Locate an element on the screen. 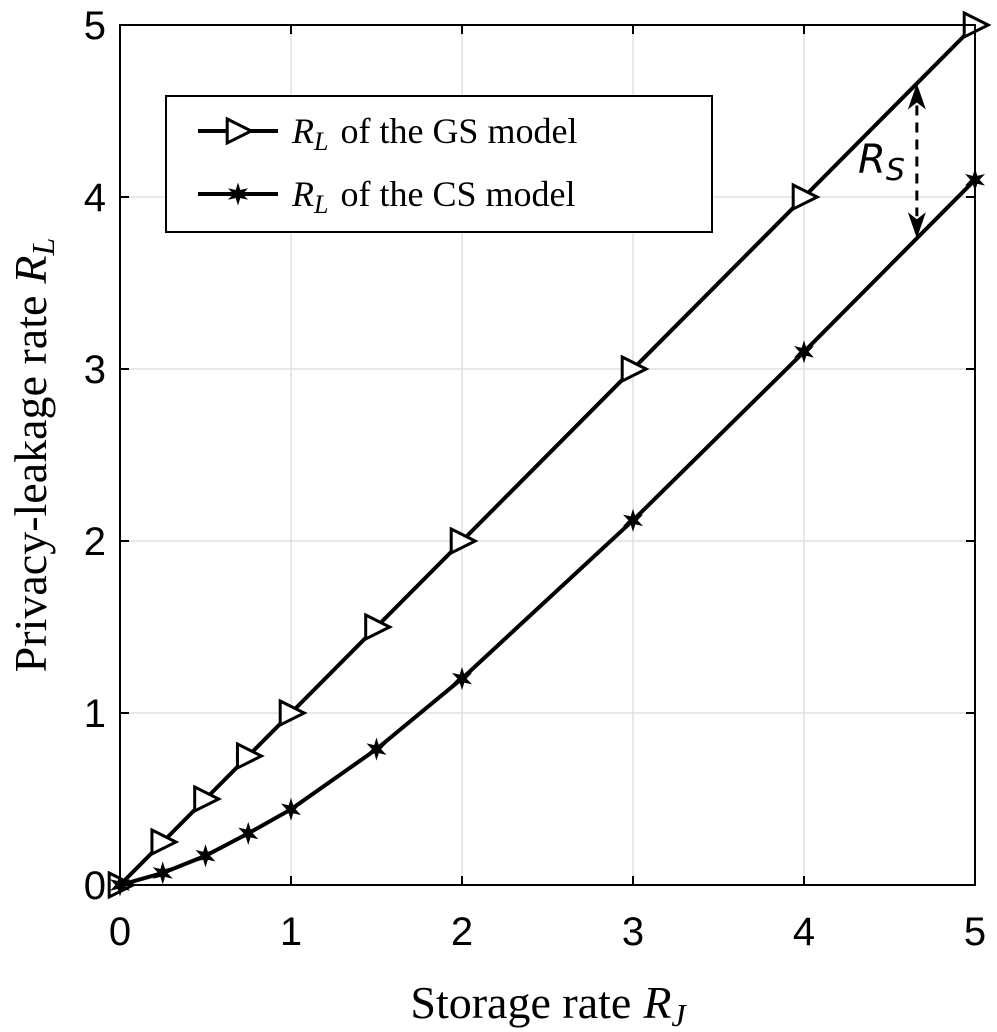 This screenshot has width=997, height=1032. legend-marker-triangle is located at coordinates (240, 131).